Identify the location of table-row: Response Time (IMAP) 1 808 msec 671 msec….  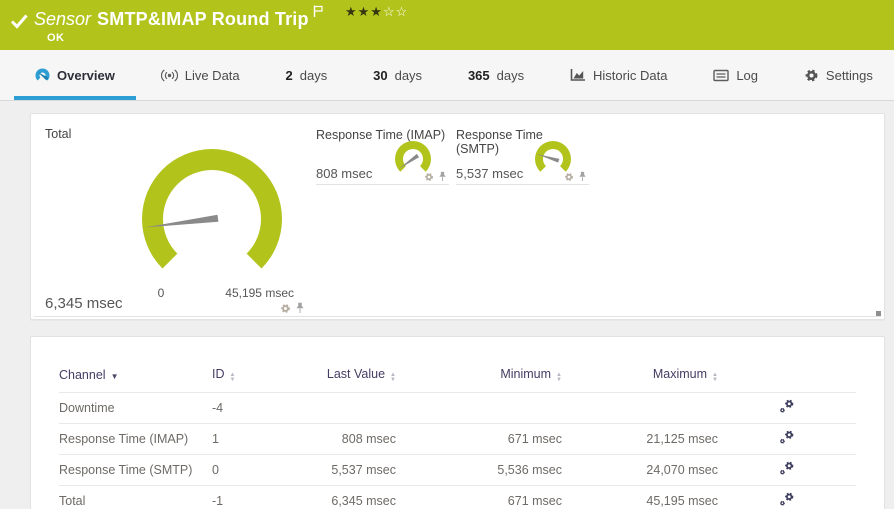
(457, 439).